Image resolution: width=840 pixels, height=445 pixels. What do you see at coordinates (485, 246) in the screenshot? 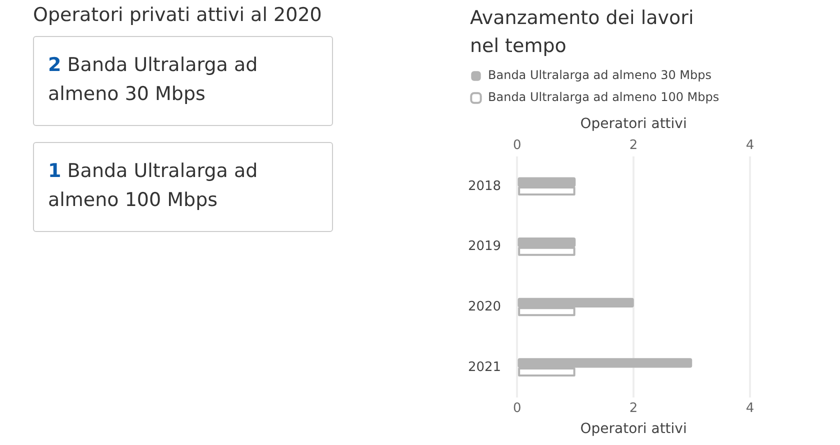
I see `y-tick-label: 2019` at bounding box center [485, 246].